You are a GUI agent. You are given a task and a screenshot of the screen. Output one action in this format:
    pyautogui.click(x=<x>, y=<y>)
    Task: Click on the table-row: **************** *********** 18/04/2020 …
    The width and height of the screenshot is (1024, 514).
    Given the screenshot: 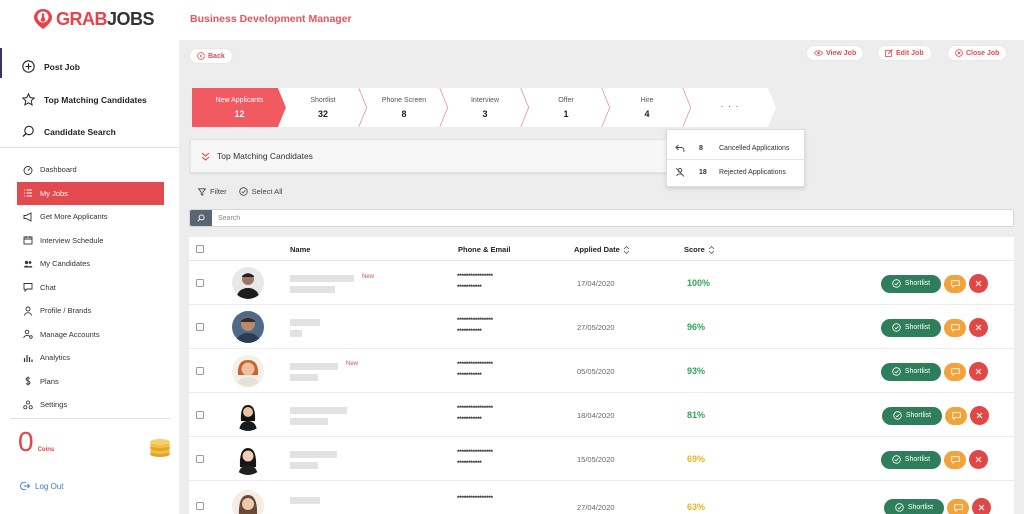 What is the action you would take?
    pyautogui.click(x=601, y=415)
    